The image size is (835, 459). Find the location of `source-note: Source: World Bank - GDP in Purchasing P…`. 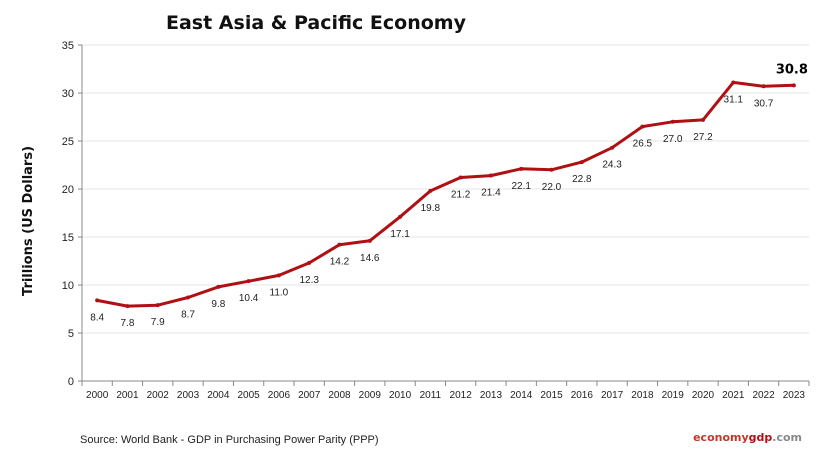

source-note: Source: World Bank - GDP in Purchasing P… is located at coordinates (229, 440).